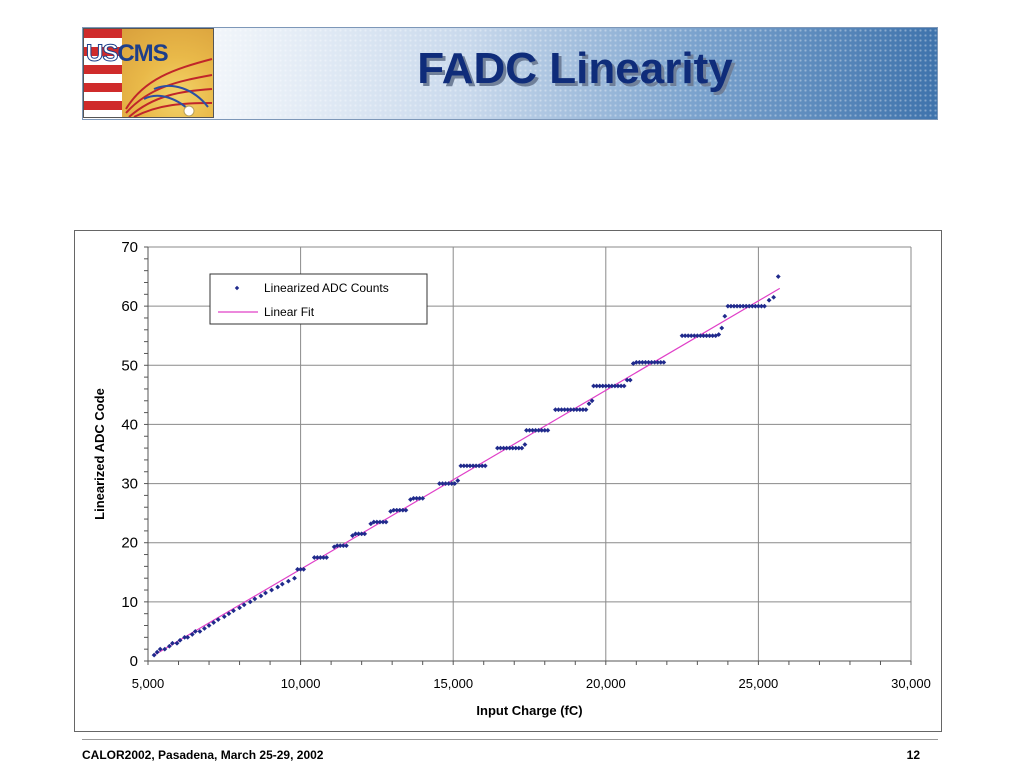 The height and width of the screenshot is (768, 1024). What do you see at coordinates (129, 602) in the screenshot?
I see `y-tick-label: 10` at bounding box center [129, 602].